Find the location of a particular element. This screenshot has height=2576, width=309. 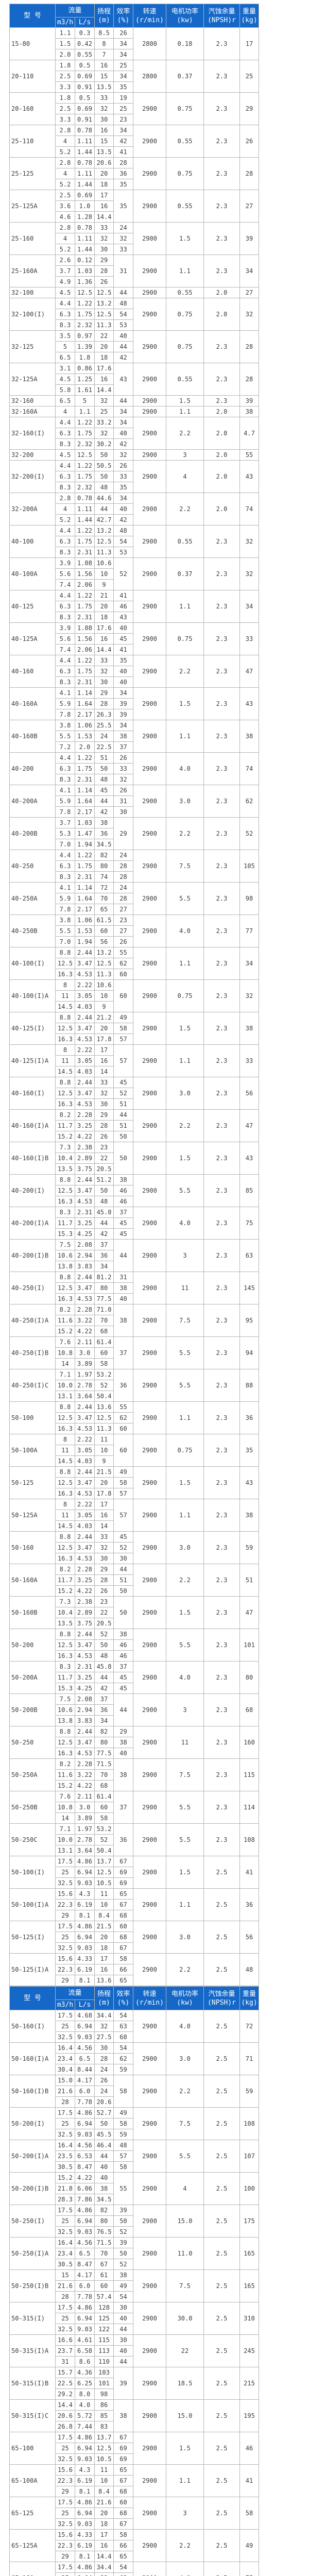

head-cell: 61.5 is located at coordinates (104, 920).